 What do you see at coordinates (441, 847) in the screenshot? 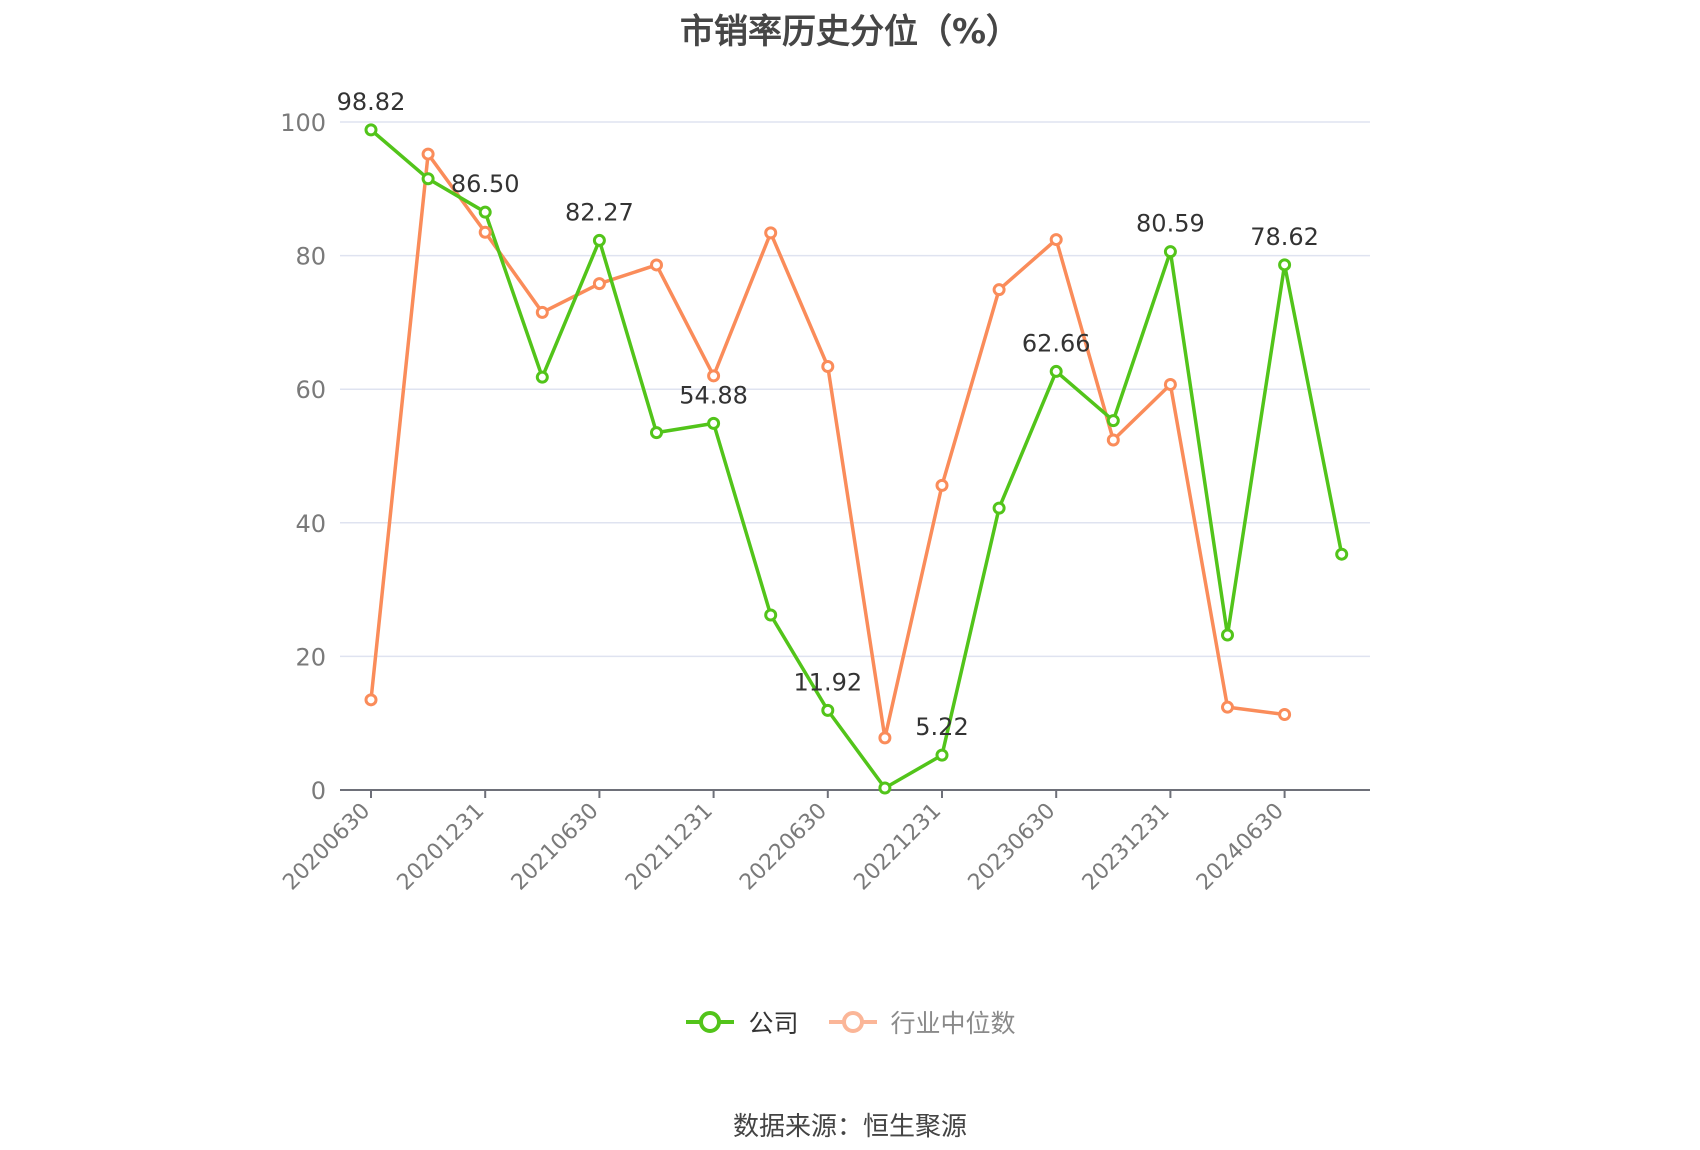
I see `x-tick-label: 20201231` at bounding box center [441, 847].